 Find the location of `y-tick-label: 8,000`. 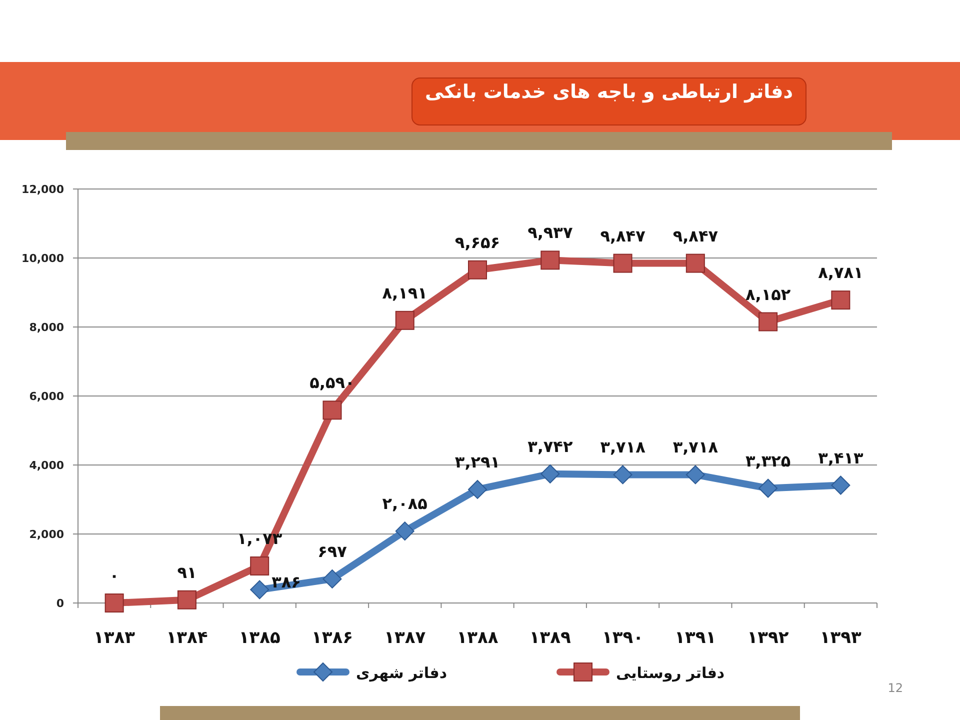

y-tick-label: 8,000 is located at coordinates (46, 327).